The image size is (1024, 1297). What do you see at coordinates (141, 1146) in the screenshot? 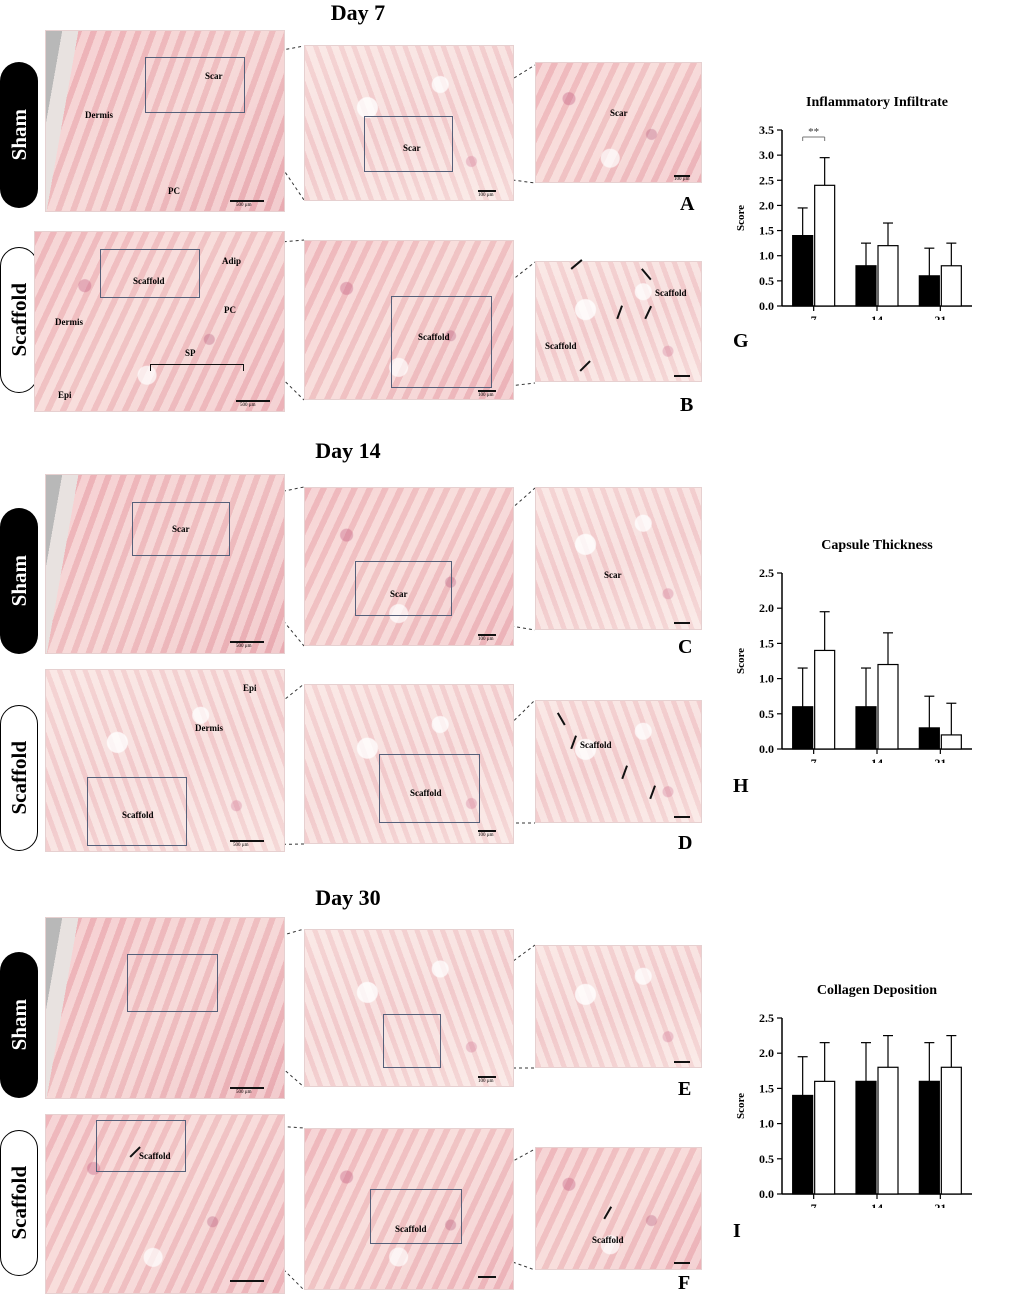
I see `zoom-box-f1` at bounding box center [141, 1146].